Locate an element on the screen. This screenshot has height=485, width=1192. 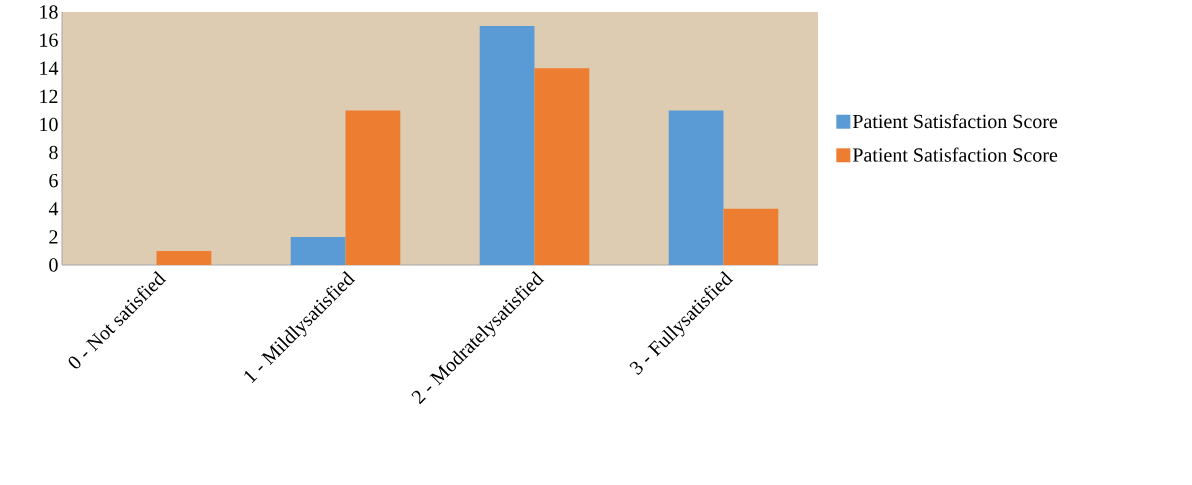
y-tick-label: 12 is located at coordinates (49, 96).